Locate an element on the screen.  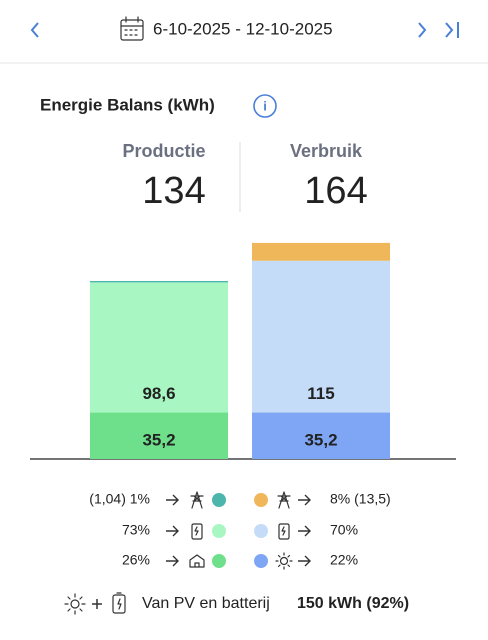
info-button: i is located at coordinates (265, 106).